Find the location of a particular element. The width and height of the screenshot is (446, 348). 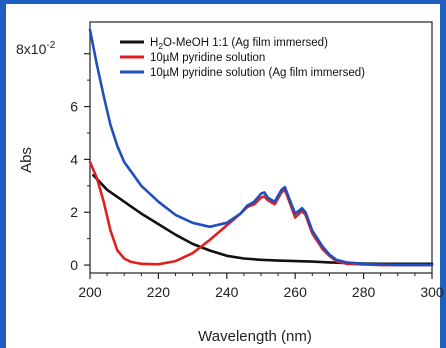

legend-label: 10µM pyridine solution is located at coordinates (207, 58).